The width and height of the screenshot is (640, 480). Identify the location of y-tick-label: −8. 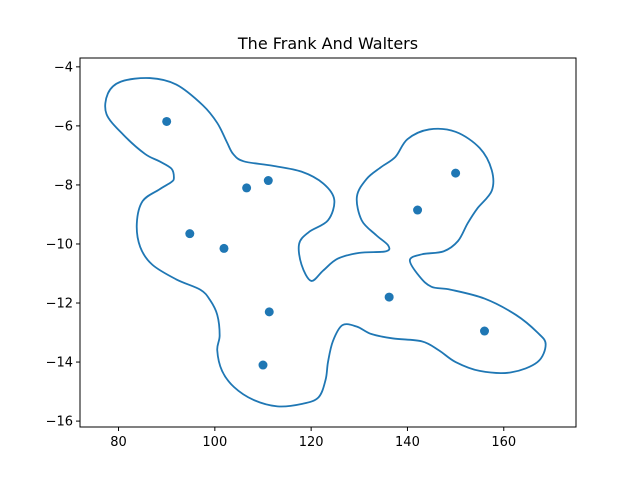
(63, 185).